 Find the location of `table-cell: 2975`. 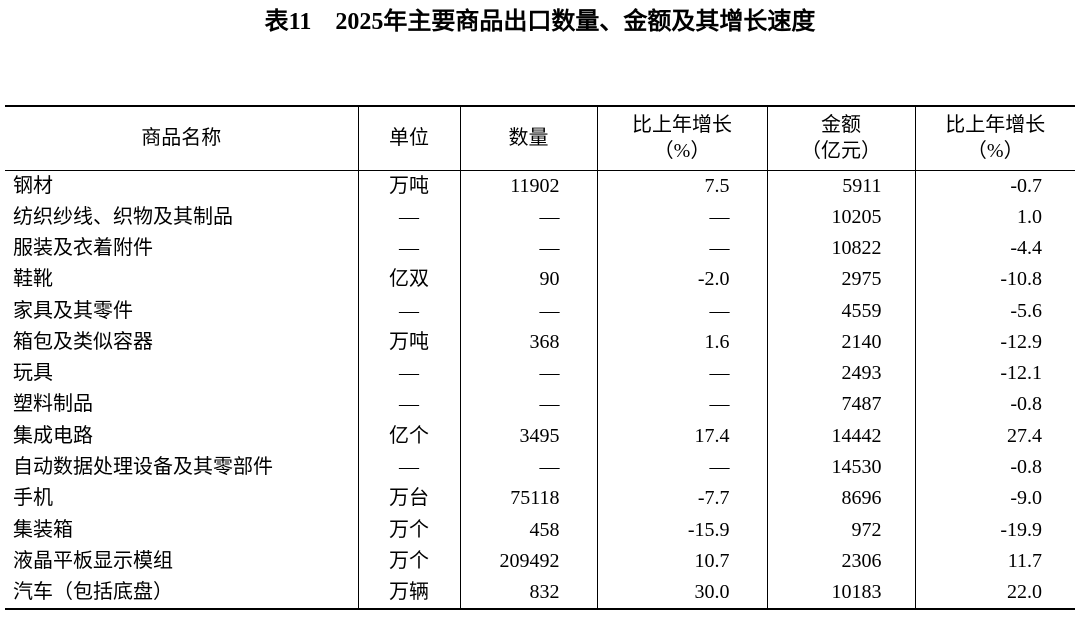

table-cell: 2975 is located at coordinates (840, 280).